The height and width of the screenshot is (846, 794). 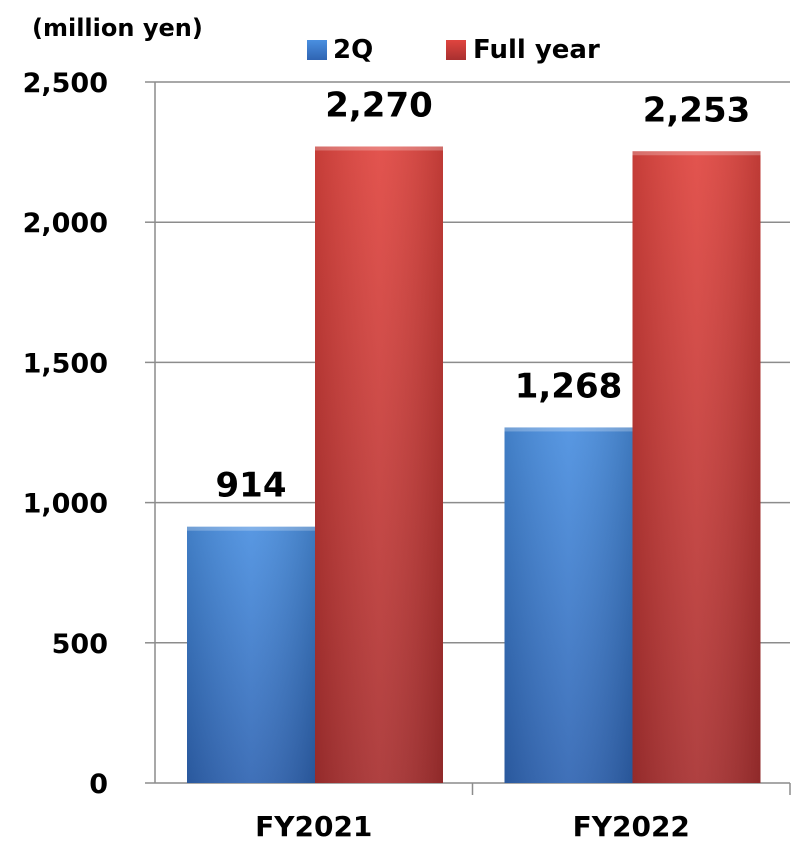 I want to click on y-tick-label: 1,000, so click(x=65, y=504).